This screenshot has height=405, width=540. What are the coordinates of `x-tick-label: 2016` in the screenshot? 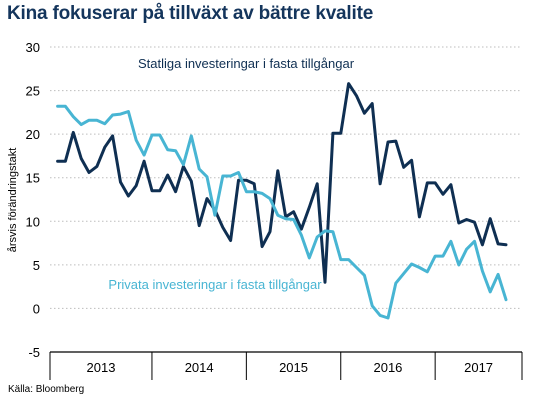 It's located at (387, 367).